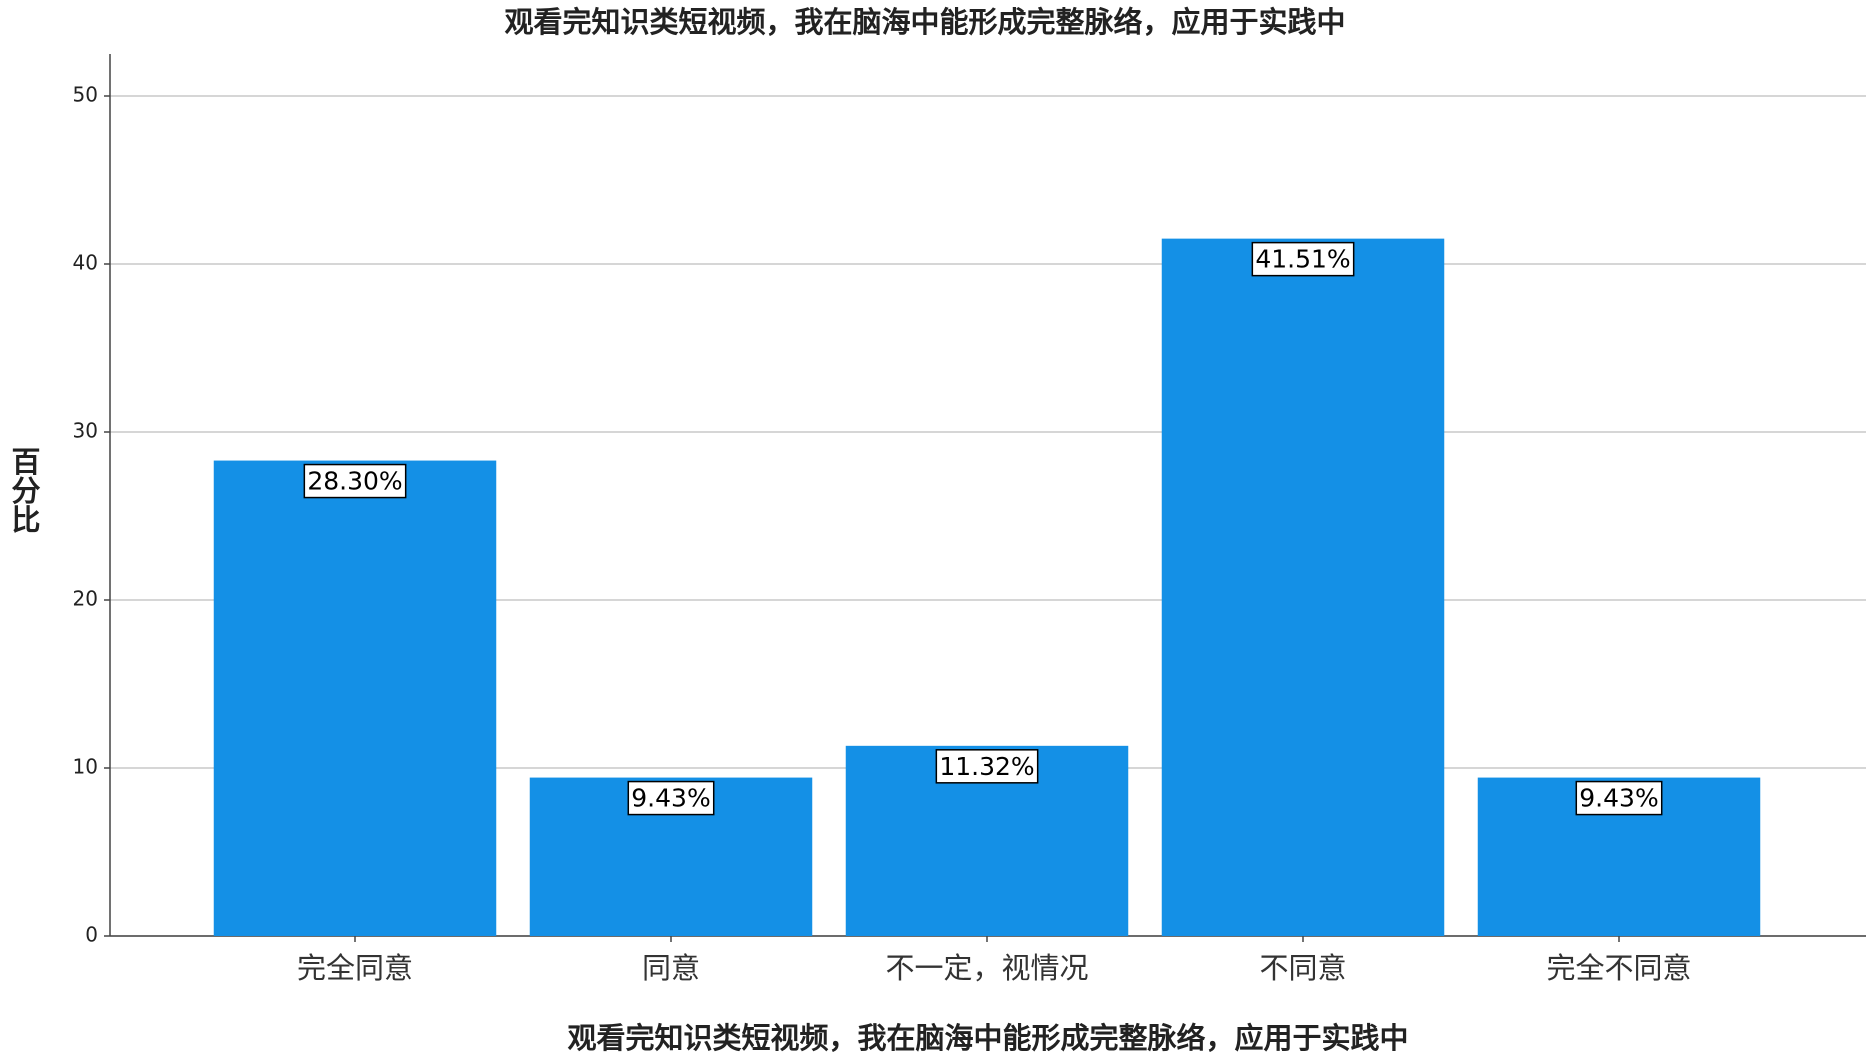  Describe the element at coordinates (85, 263) in the screenshot. I see `y-tick-label: 40` at that location.